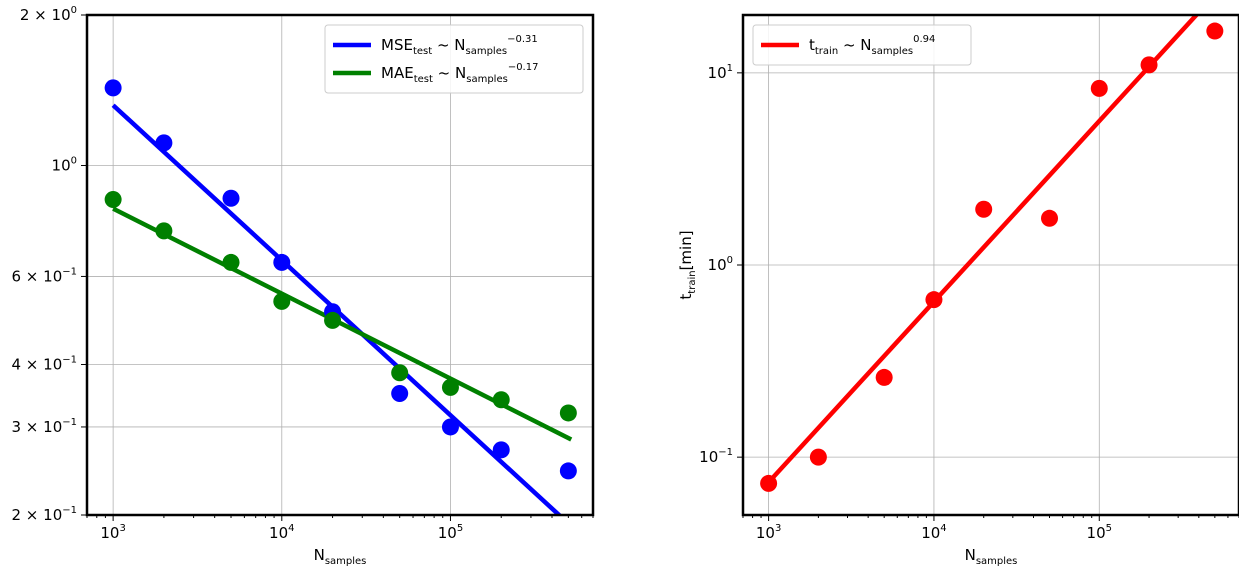 This screenshot has width=1239, height=567. Describe the element at coordinates (687, 264) in the screenshot. I see `y-axis-label: ttrain[min]` at that location.